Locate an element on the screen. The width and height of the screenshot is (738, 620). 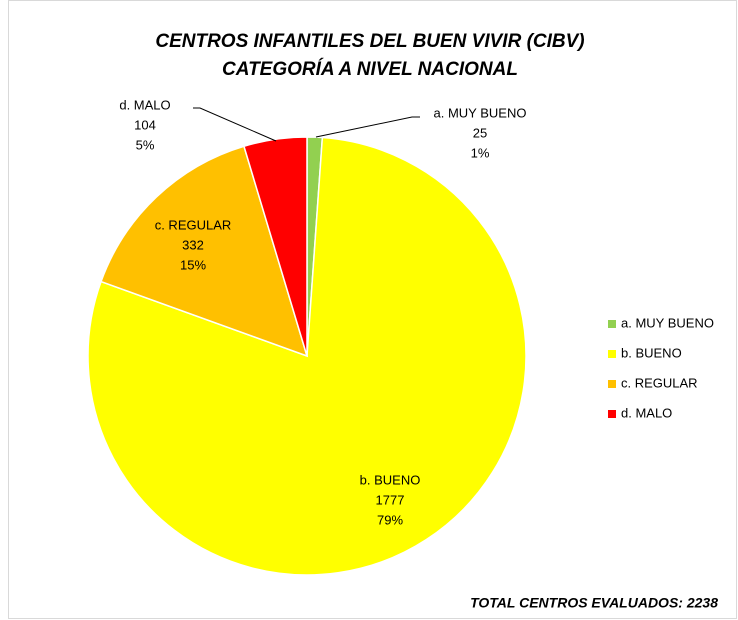
data-label: 1777 is located at coordinates (390, 499).